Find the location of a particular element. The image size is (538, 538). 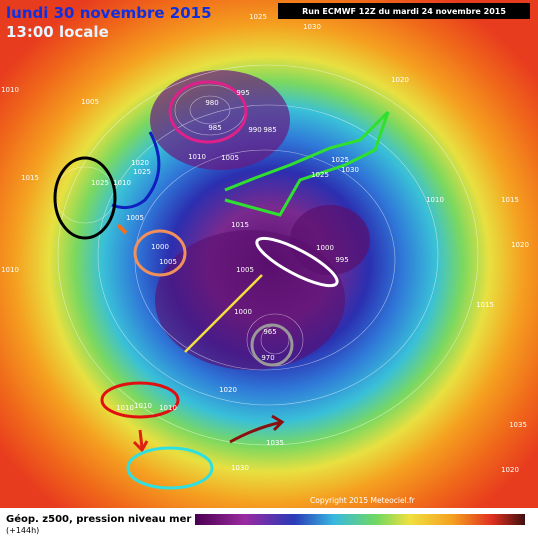

annotation-mark is located at coordinates (122, 229).